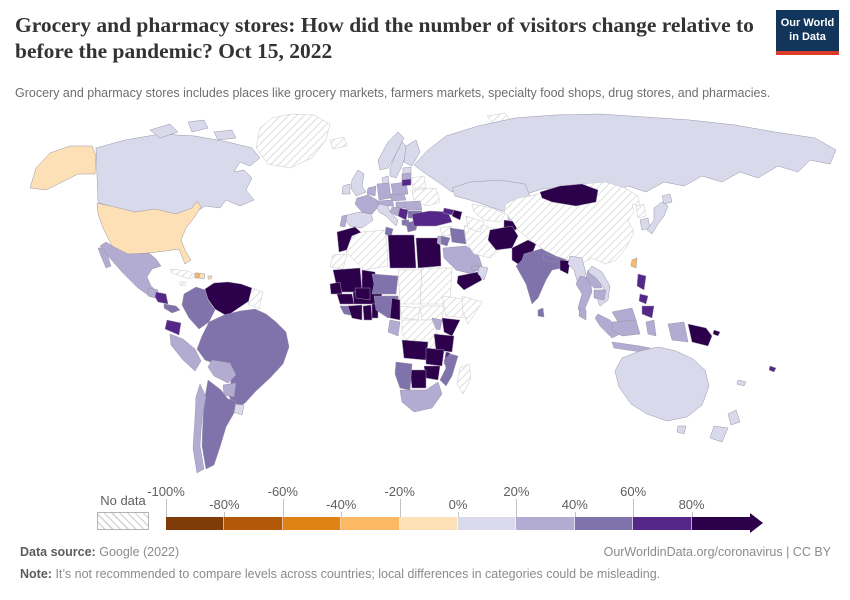 The image size is (850, 600). What do you see at coordinates (172, 308) in the screenshot?
I see `country-panama` at bounding box center [172, 308].